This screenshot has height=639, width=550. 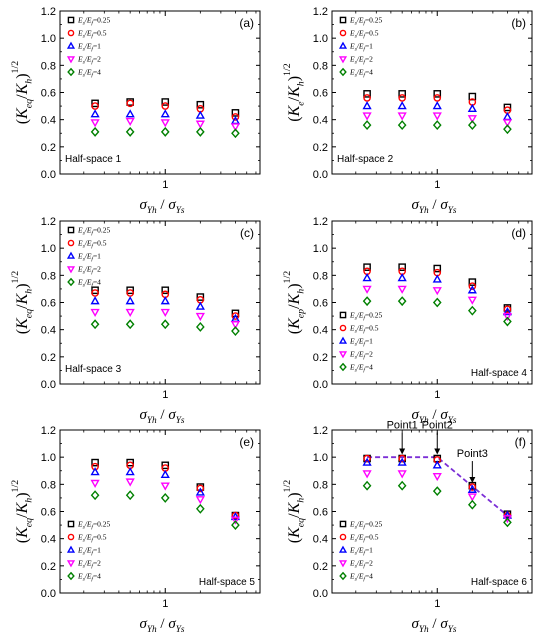 I want to click on half-space-note: Half-space 1, so click(x=93, y=159).